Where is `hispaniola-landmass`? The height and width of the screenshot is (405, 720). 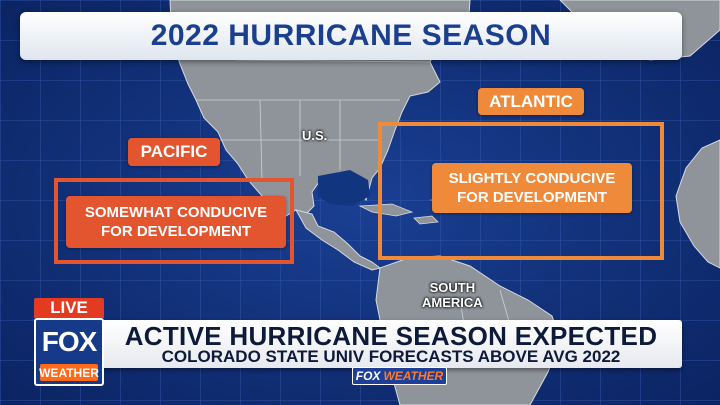
hispaniola-landmass is located at coordinates (426, 220).